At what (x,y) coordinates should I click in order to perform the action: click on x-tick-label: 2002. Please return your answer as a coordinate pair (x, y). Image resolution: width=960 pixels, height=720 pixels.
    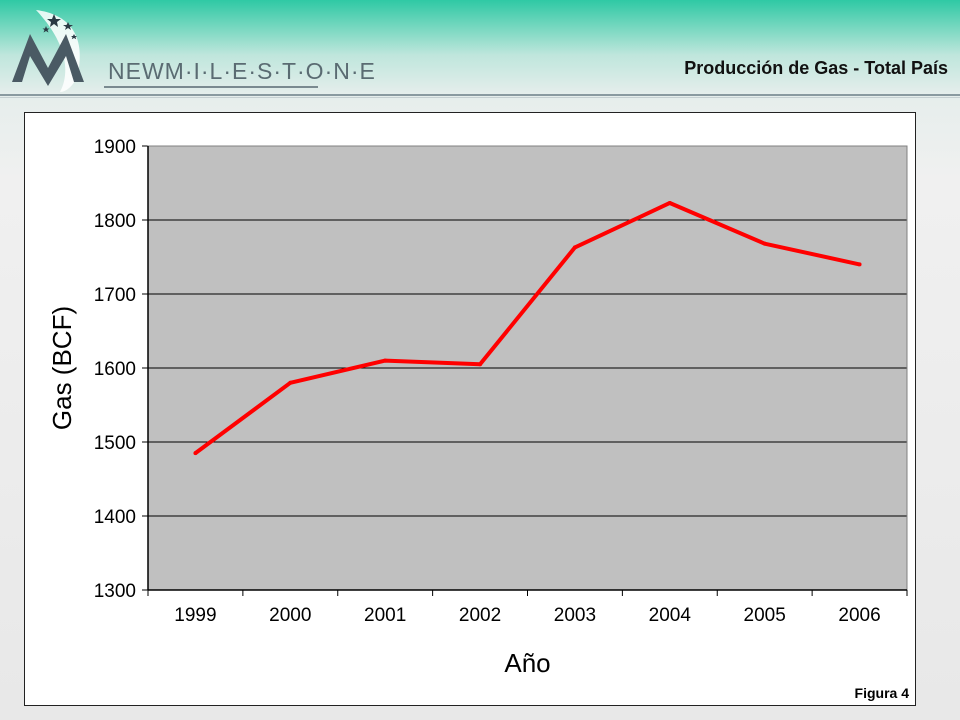
    Looking at the image, I should click on (480, 615).